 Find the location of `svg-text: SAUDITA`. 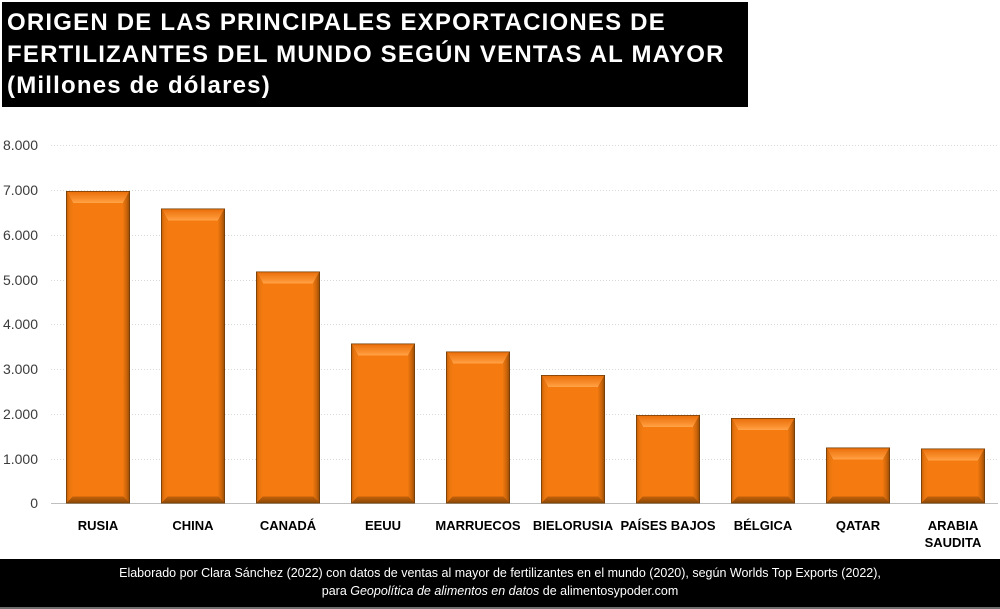

svg-text: SAUDITA is located at coordinates (953, 542).